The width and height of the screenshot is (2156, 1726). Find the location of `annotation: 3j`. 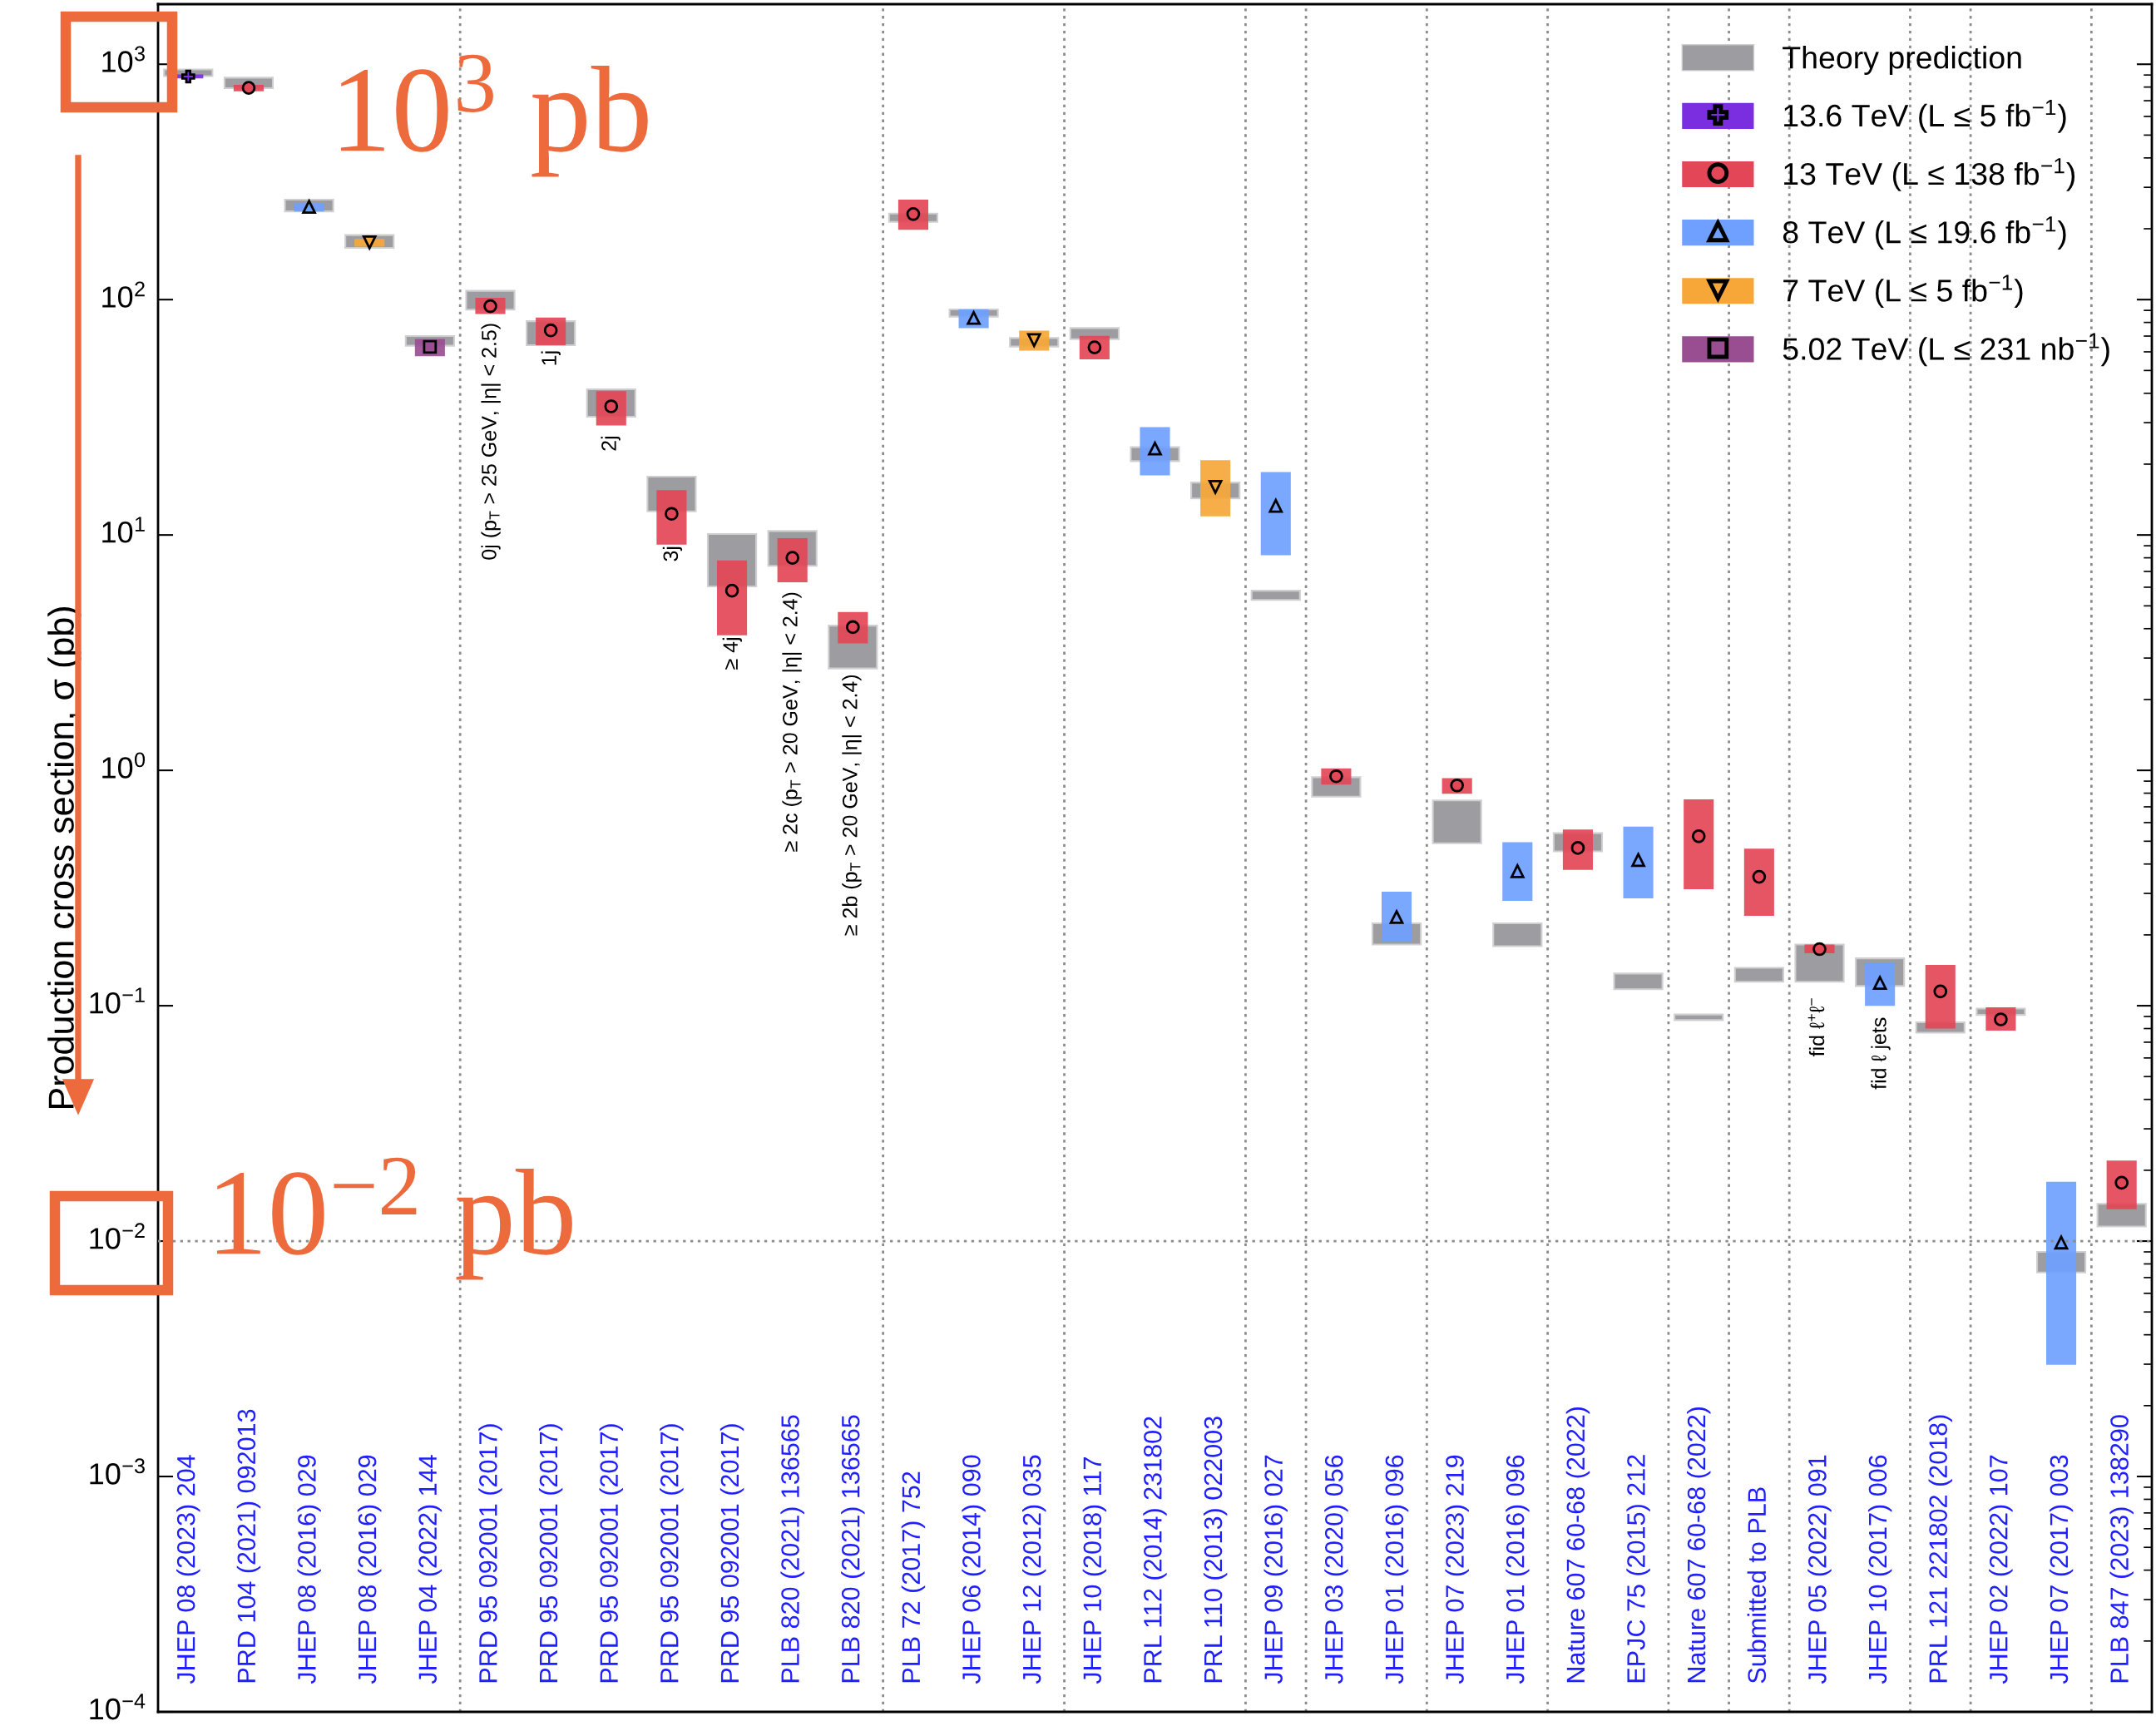

annotation: 3j is located at coordinates (673, 553).